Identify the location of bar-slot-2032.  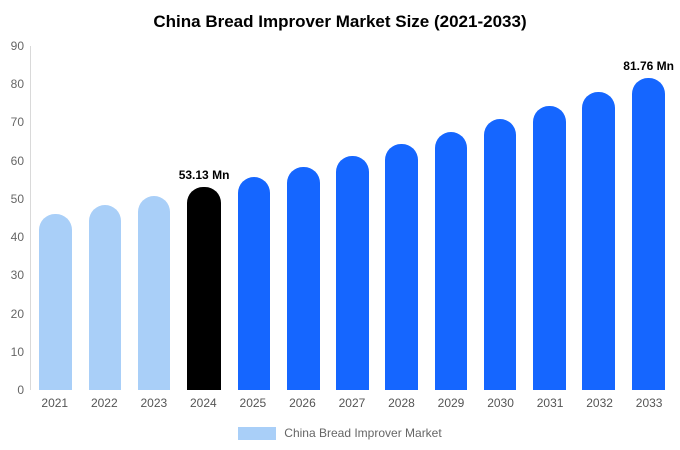
(598, 218).